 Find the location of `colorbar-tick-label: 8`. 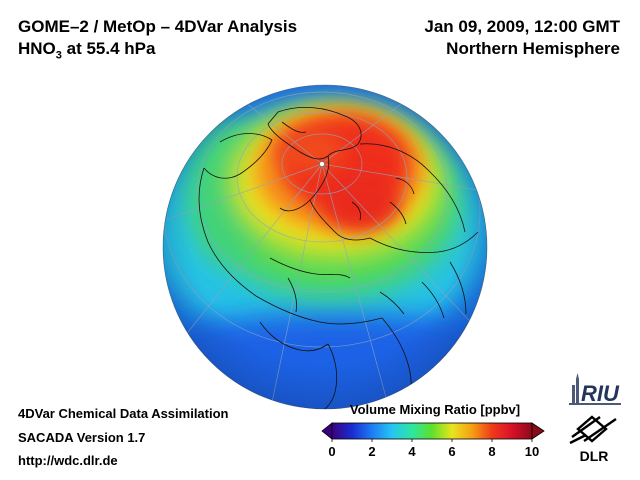

colorbar-tick-label: 8 is located at coordinates (491, 451).